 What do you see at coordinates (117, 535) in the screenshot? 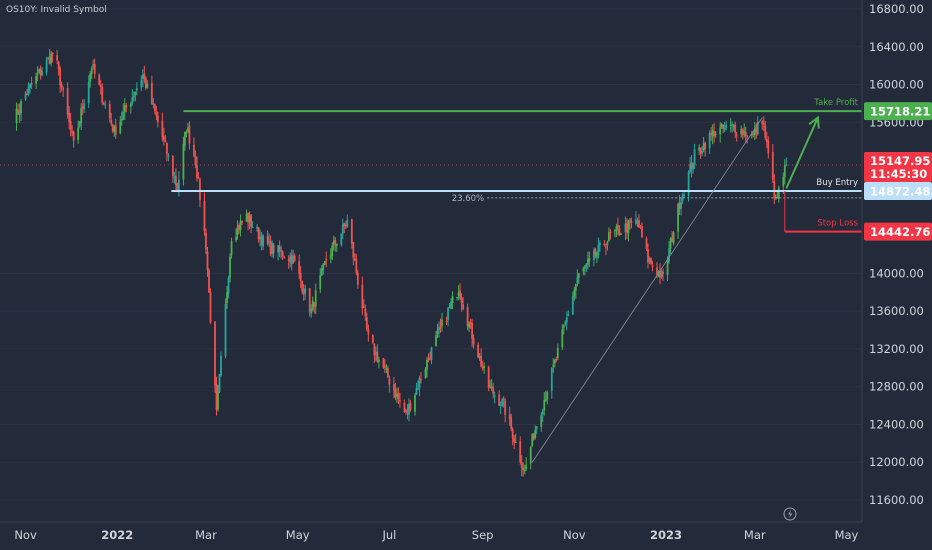
I see `x-tick-label: 2022` at bounding box center [117, 535].